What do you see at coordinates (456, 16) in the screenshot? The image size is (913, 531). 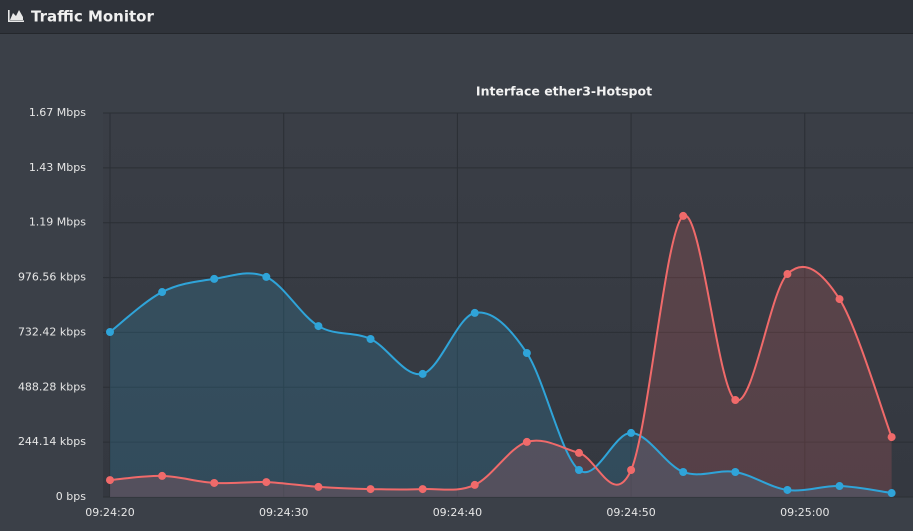 I see `header-bar` at bounding box center [456, 16].